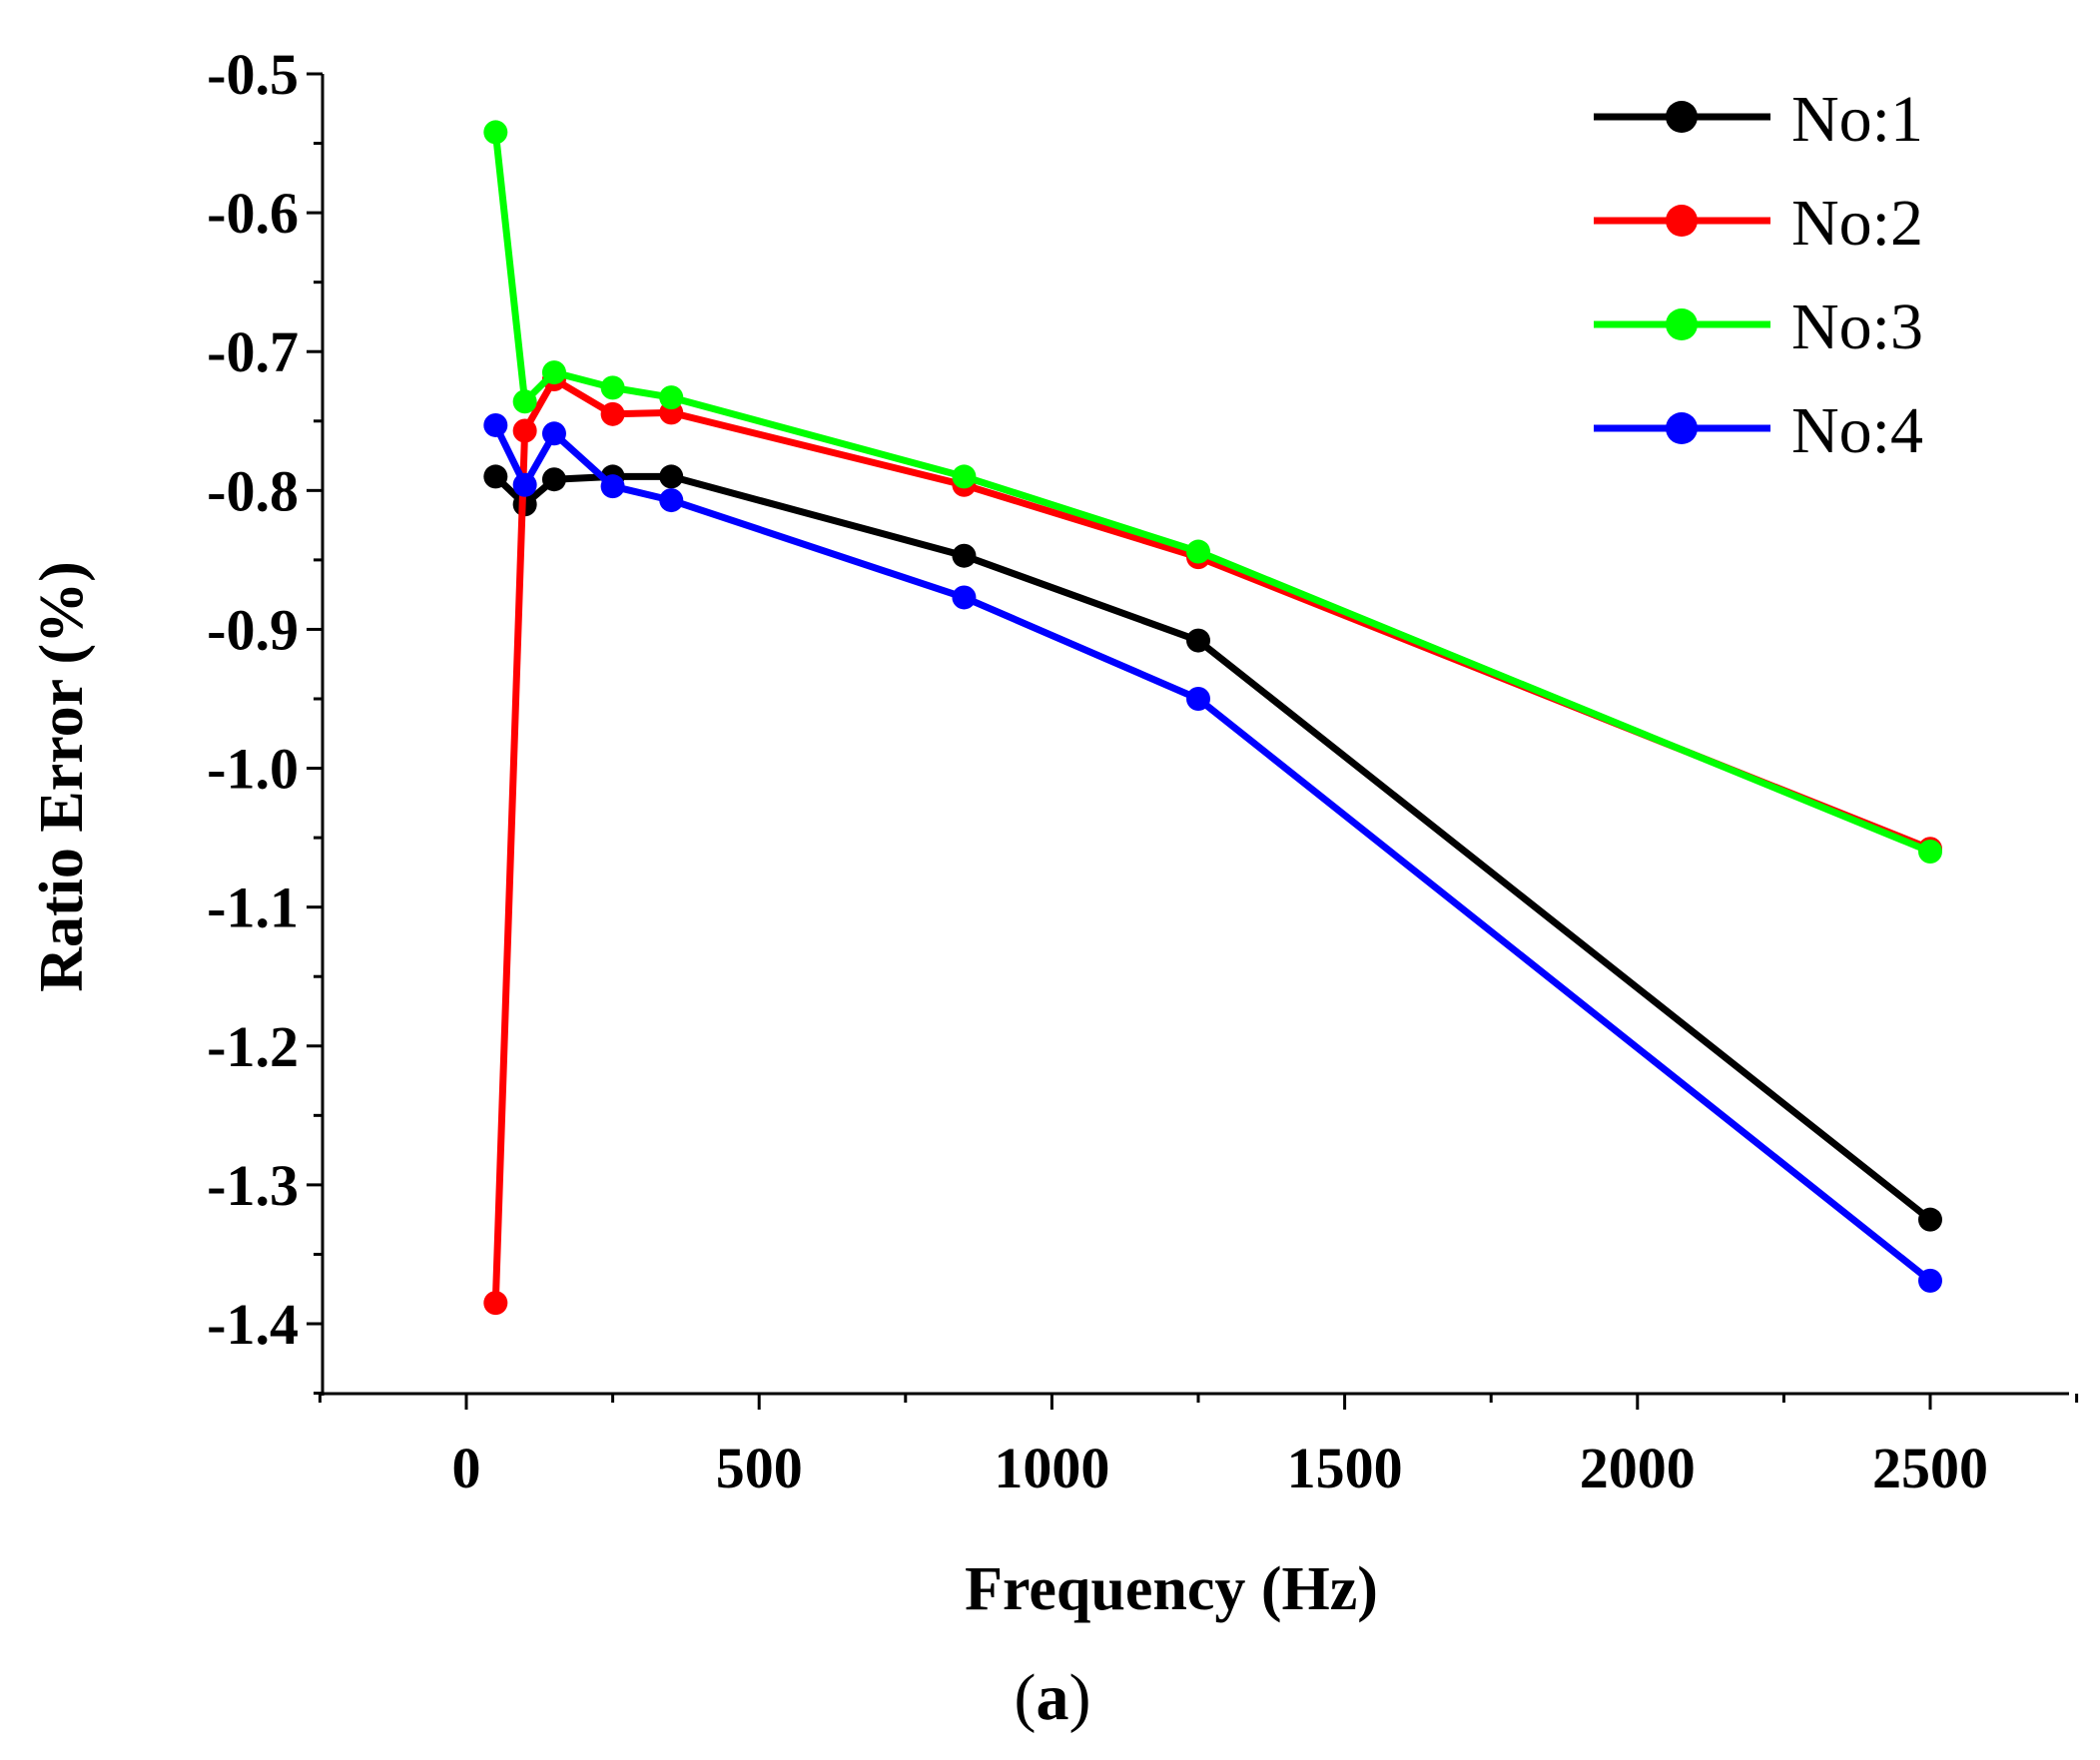 Image resolution: width=2100 pixels, height=1760 pixels. I want to click on legend-label: No:4, so click(1857, 431).